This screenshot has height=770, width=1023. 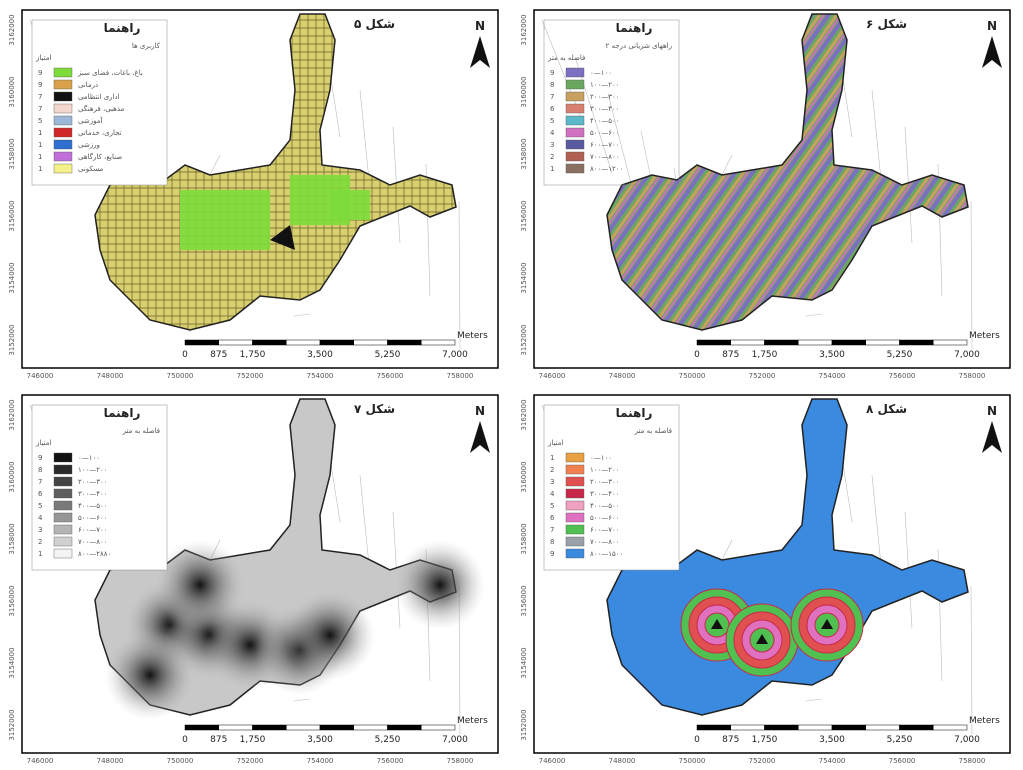 I want to click on legend-label: ورزشی, so click(x=89, y=145).